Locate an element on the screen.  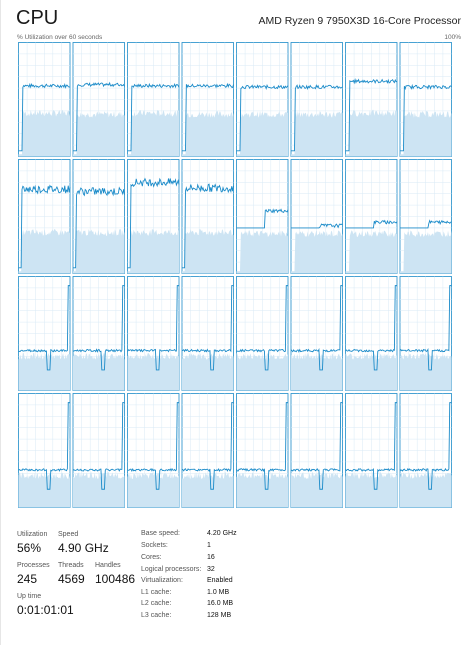
speed-label: Speed is located at coordinates (68, 534).